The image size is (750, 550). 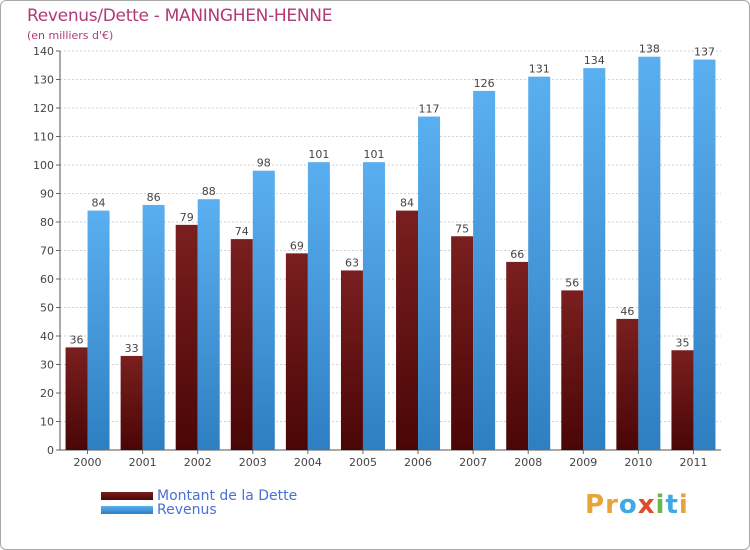 I want to click on data-label-dette: 75, so click(x=462, y=228).